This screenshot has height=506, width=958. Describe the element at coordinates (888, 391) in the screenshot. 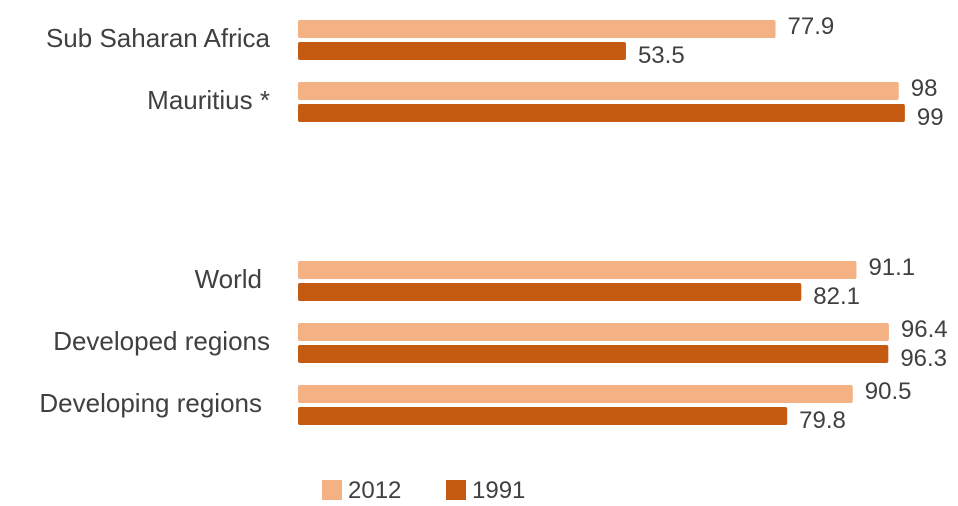

I see `value-label-2012: 90.5` at that location.